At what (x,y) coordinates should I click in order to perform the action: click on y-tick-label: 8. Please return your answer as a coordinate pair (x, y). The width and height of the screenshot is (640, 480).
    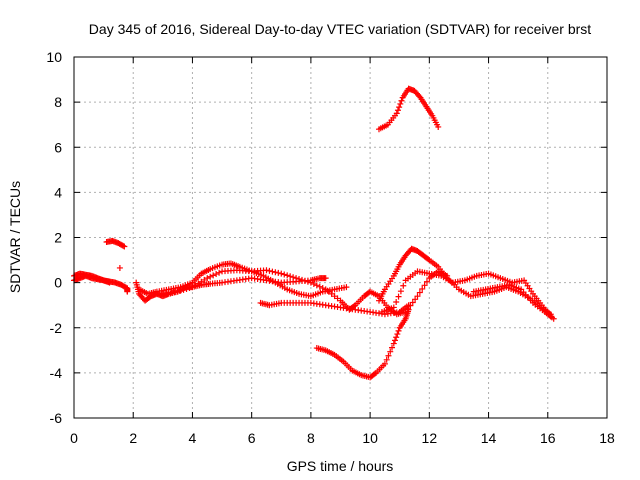
    Looking at the image, I should click on (58, 102).